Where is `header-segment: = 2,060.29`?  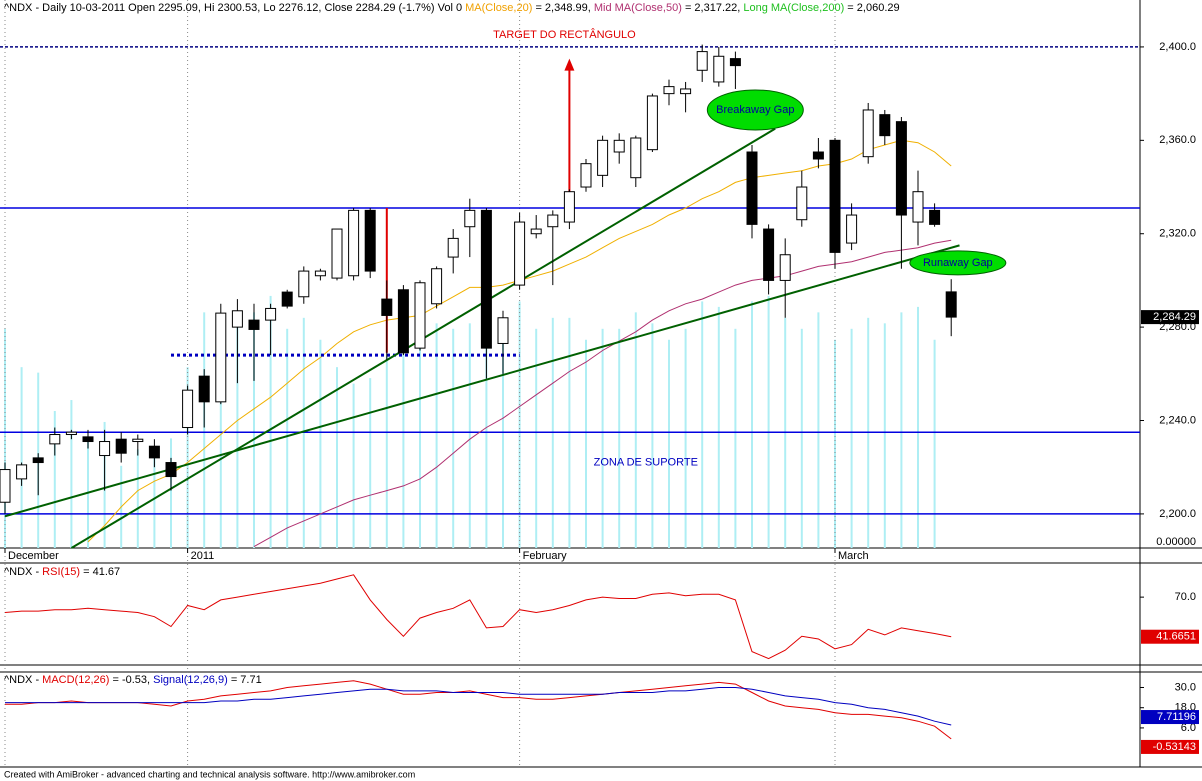 header-segment: = 2,060.29 is located at coordinates (871, 8).